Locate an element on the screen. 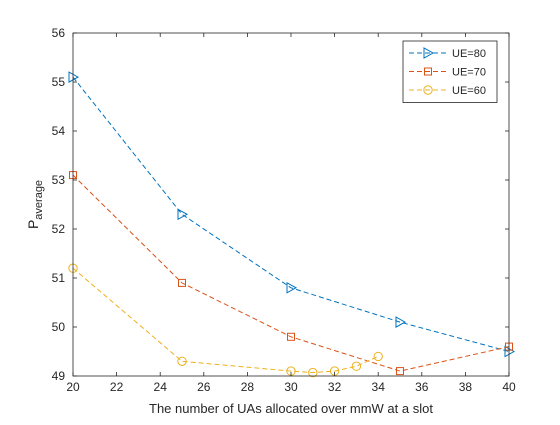  y-tick-label: 56 is located at coordinates (59, 33).